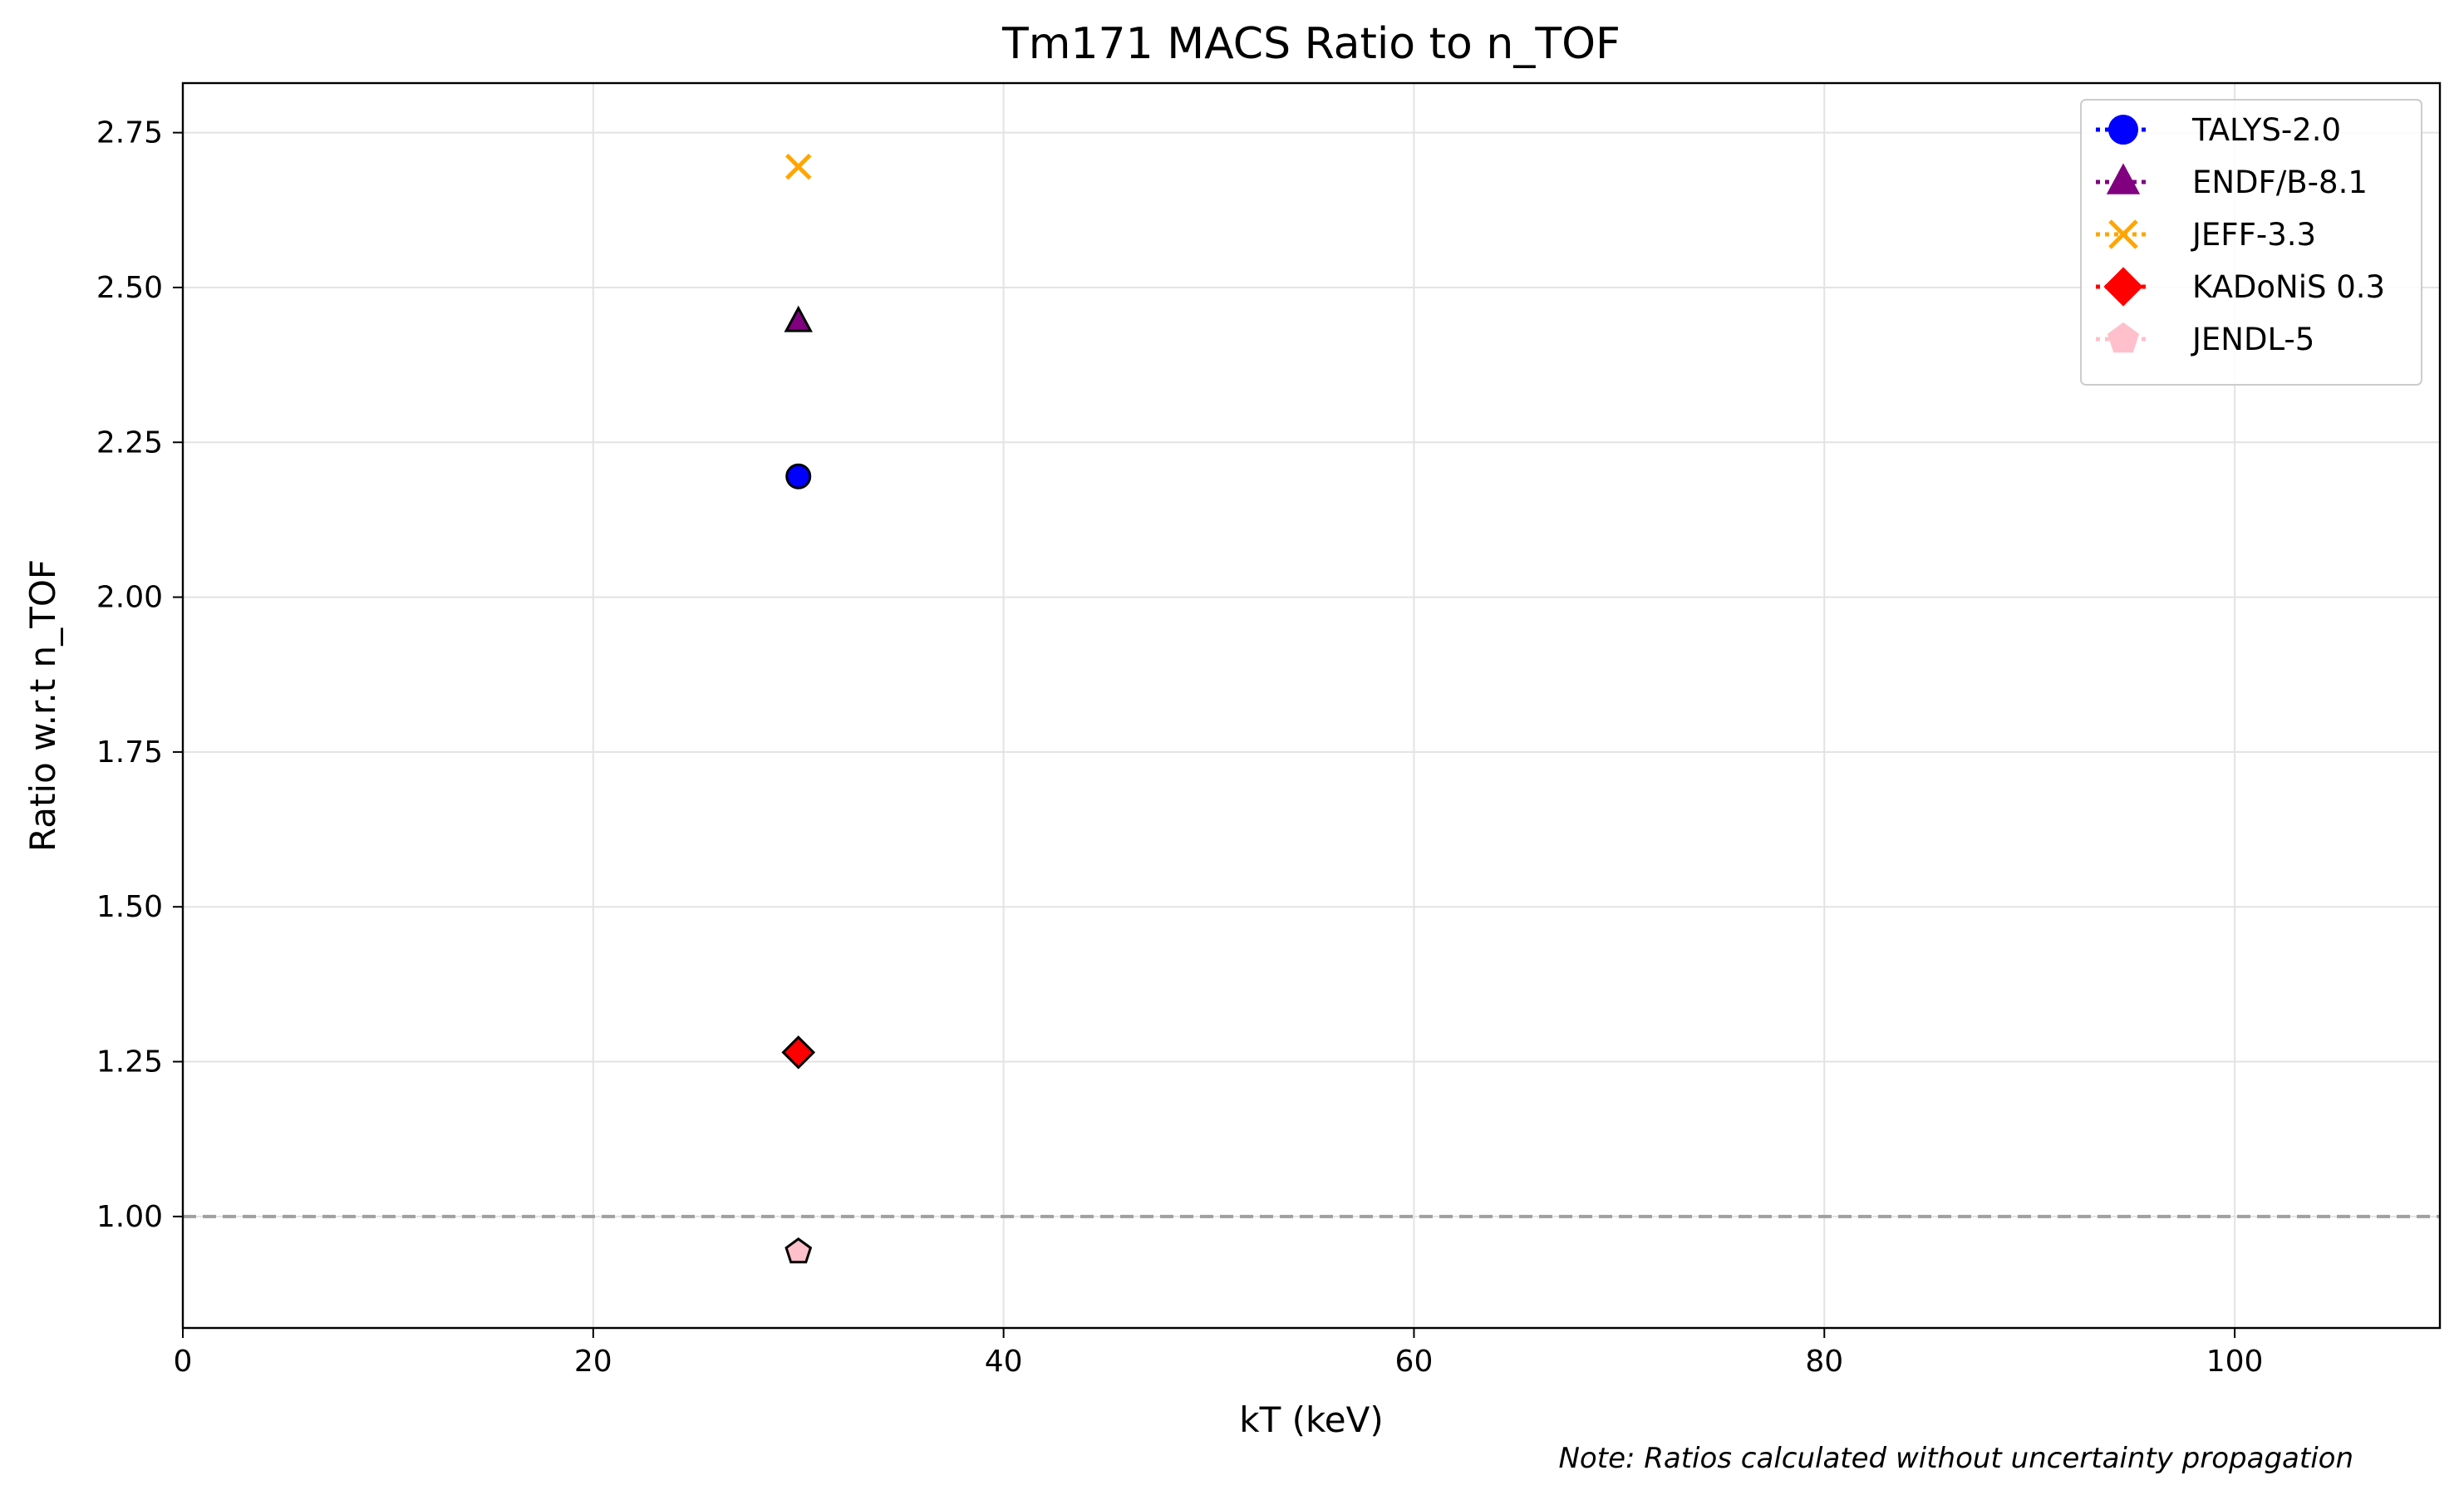  I want to click on y-axis-label: Ratio w.r.t n_TOF, so click(42, 705).